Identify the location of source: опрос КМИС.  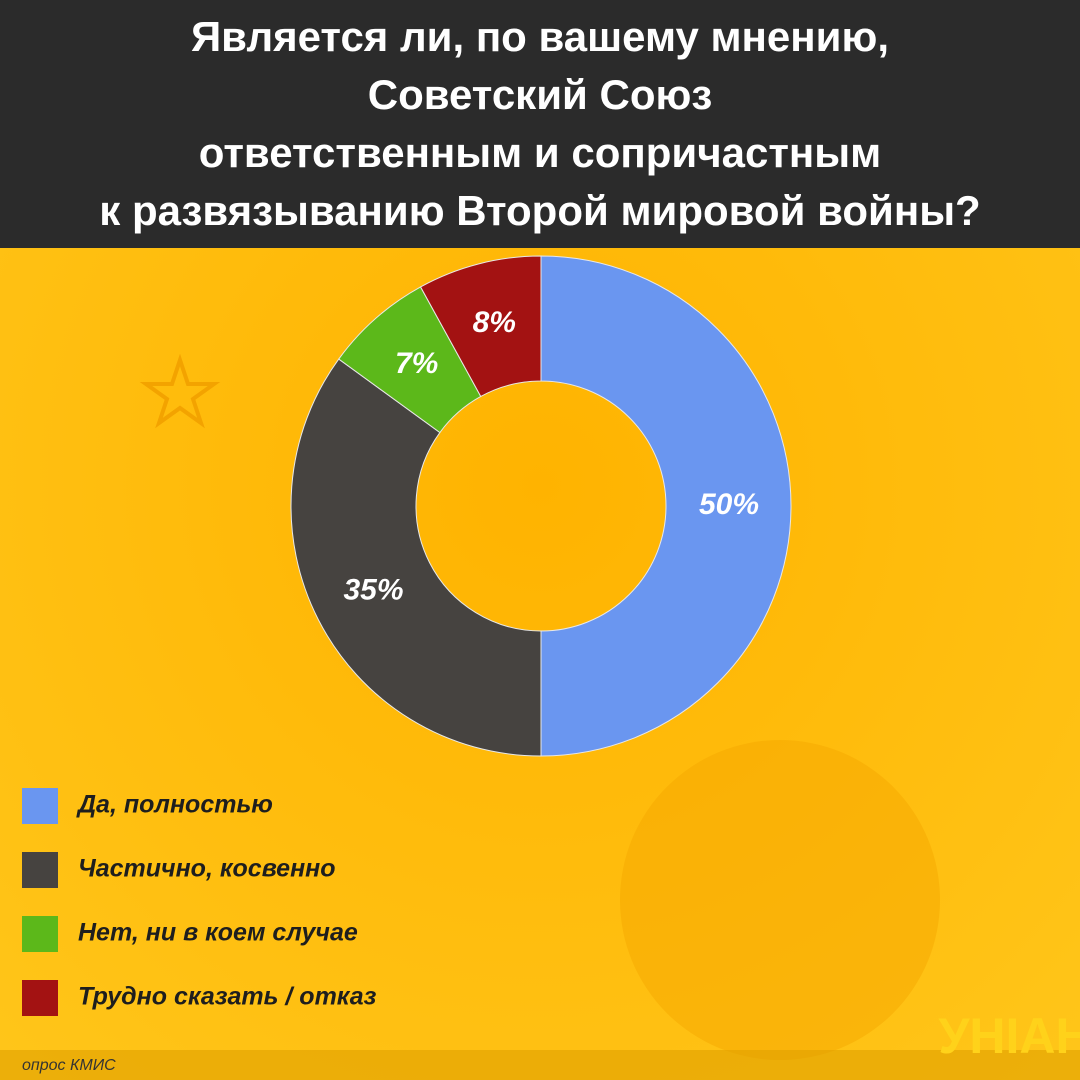
(69, 1065).